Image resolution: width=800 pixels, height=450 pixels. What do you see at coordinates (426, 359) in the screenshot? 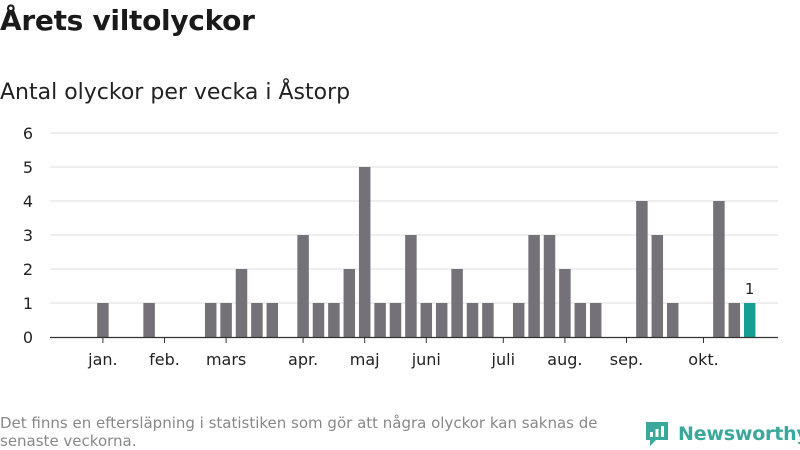
I see `x-tick-label: juni` at bounding box center [426, 359].